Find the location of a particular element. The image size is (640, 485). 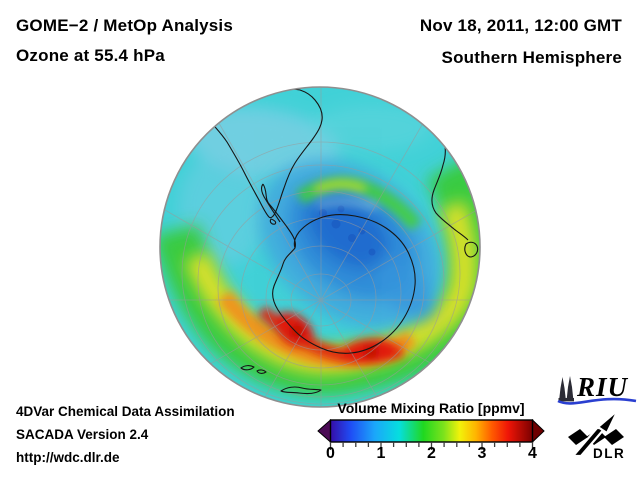

timestamp: Nov 18, 2011, 12:00 GMT is located at coordinates (520, 25).